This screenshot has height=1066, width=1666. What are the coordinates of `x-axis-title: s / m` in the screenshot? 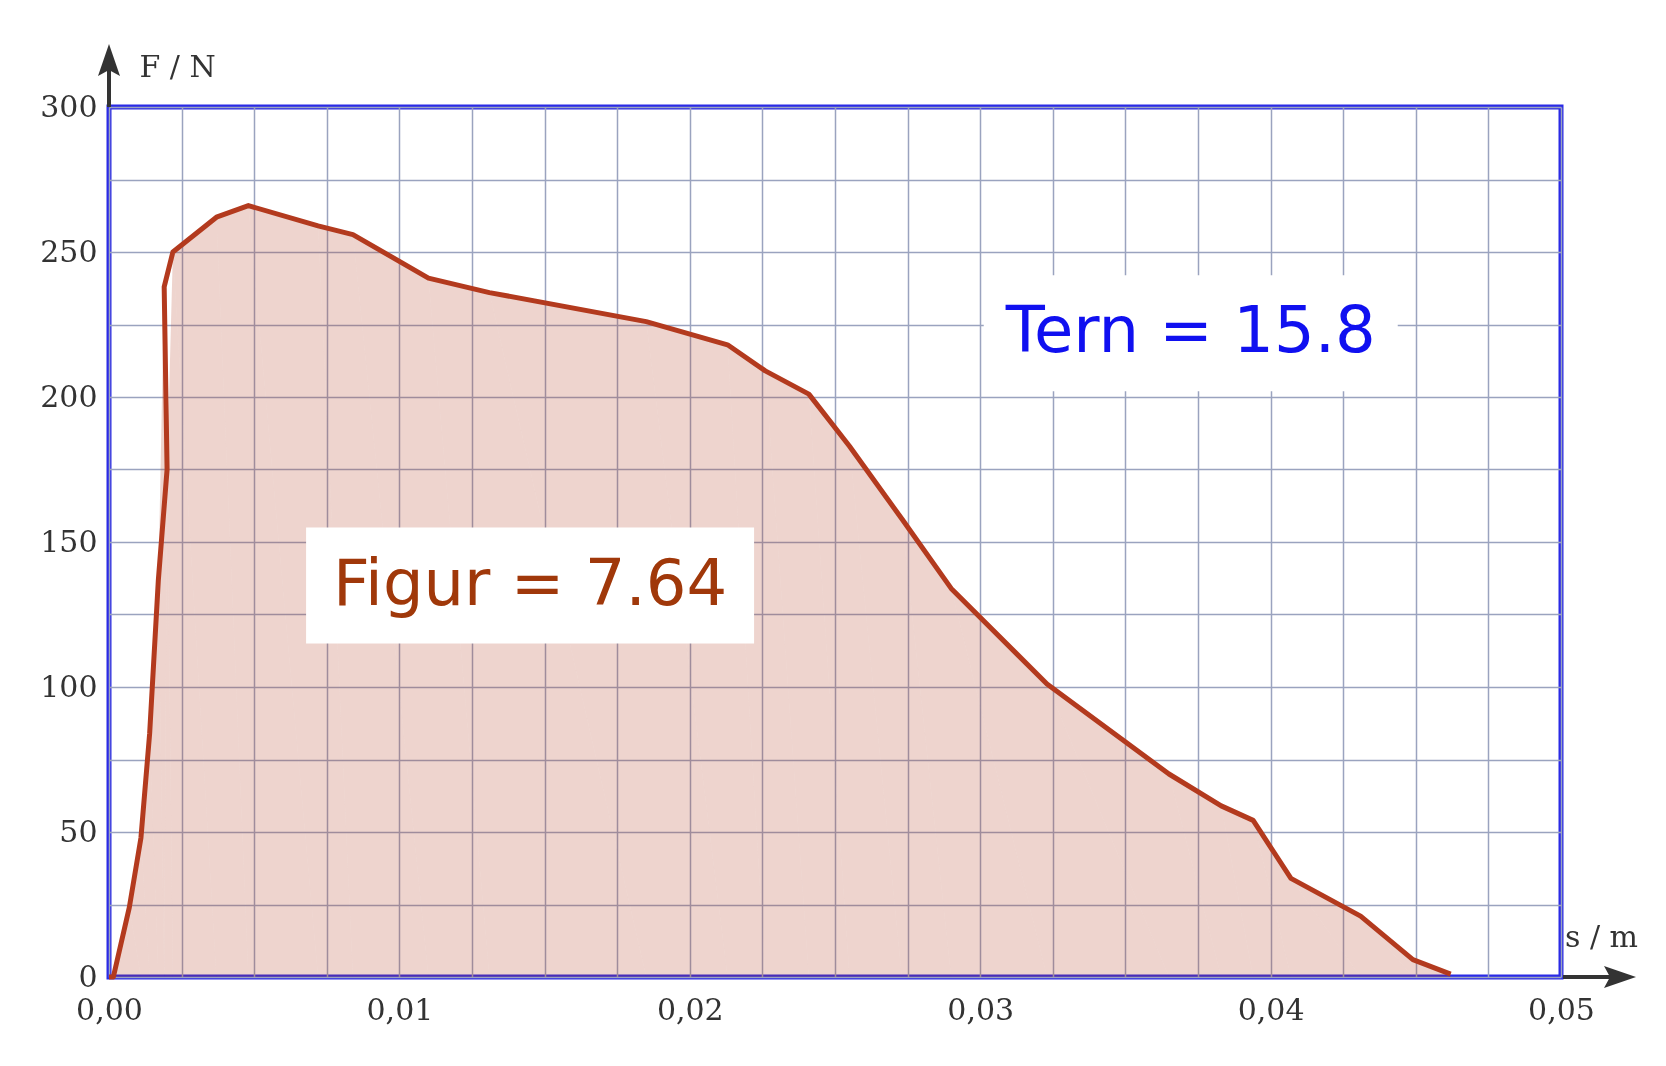 It's located at (1601, 936).